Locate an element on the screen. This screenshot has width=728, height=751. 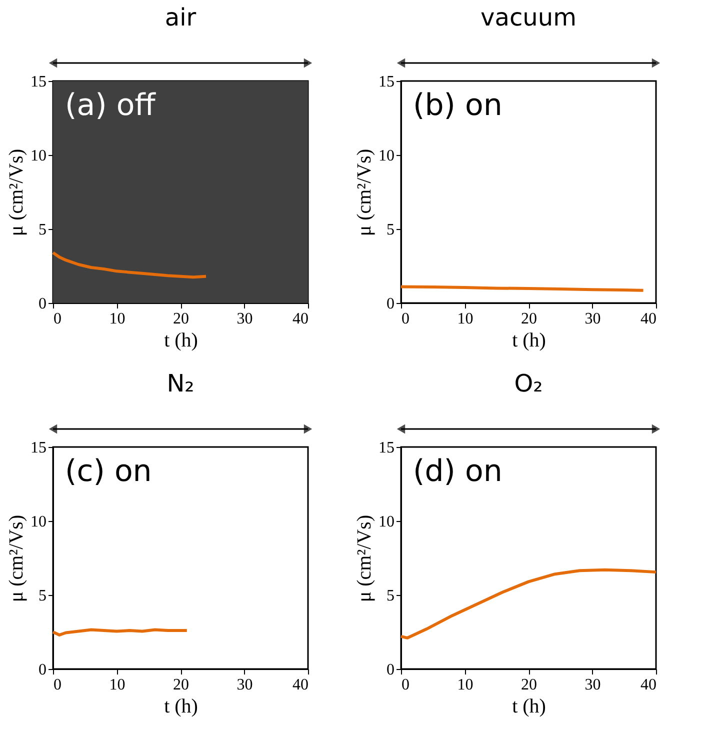
chart-title: vacuum is located at coordinates (528, 17).